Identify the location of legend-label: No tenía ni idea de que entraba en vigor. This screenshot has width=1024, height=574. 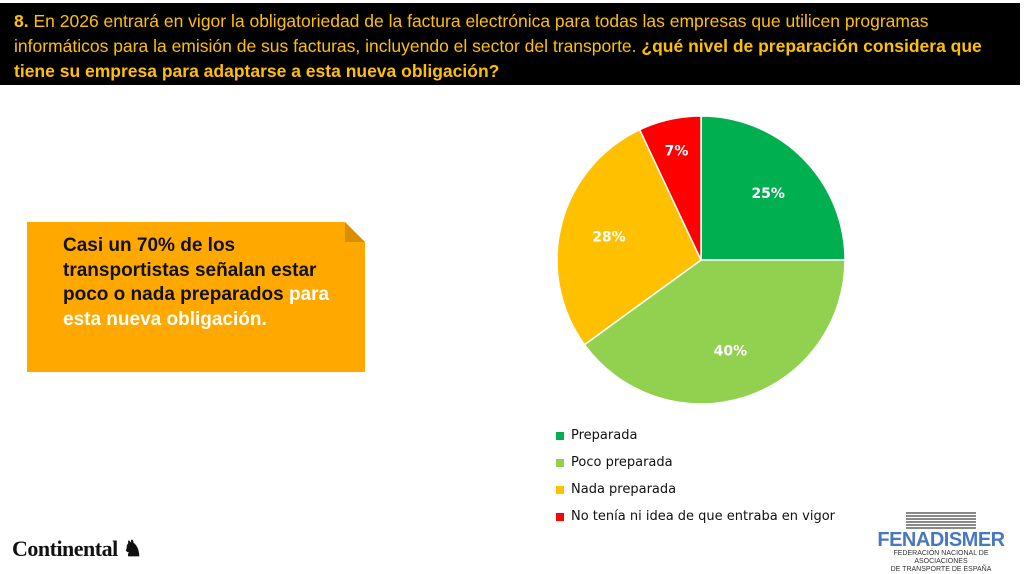
(703, 516).